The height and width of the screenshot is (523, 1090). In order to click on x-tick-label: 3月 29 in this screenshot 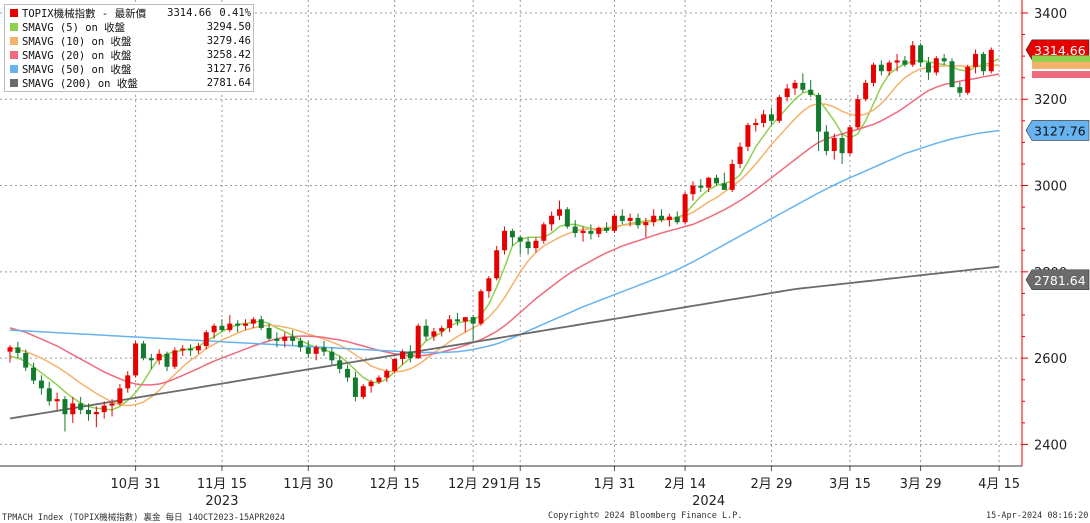, I will do `click(921, 484)`.